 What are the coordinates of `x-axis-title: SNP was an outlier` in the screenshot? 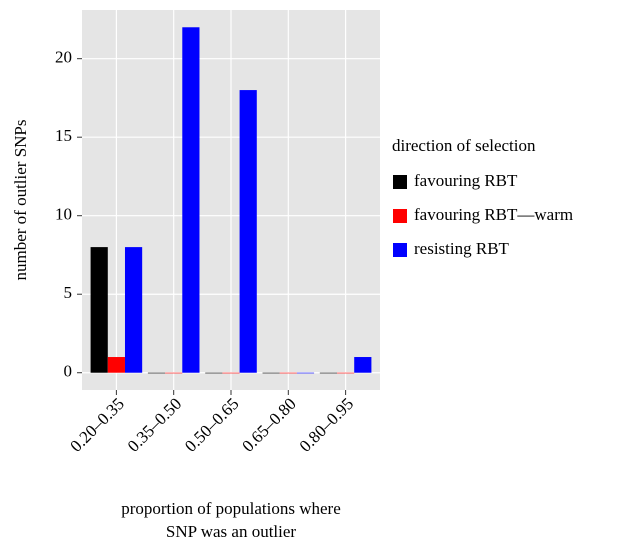 It's located at (231, 531).